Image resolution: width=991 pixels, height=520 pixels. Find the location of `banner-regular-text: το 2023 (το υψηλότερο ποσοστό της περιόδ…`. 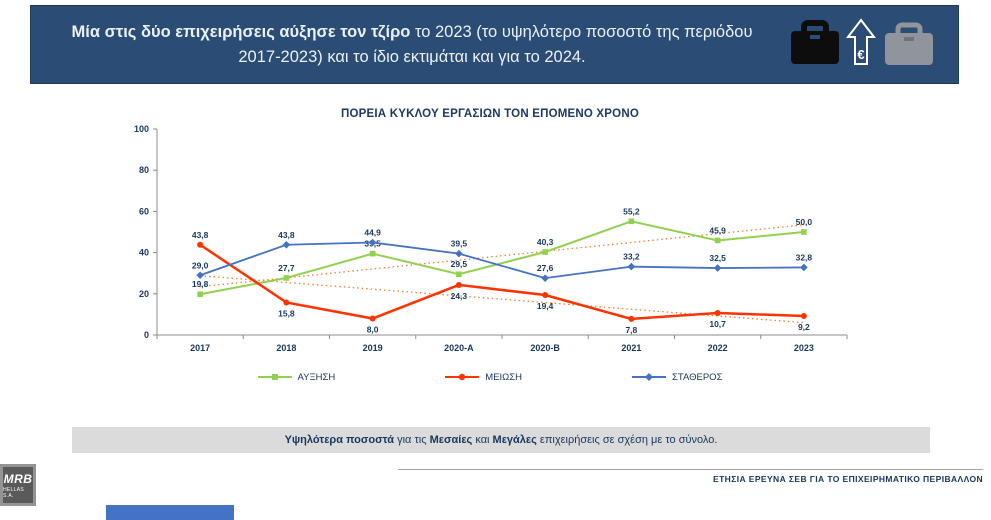

banner-regular-text: το 2023 (το υψηλότερο ποσοστό της περιόδ… is located at coordinates (495, 44).